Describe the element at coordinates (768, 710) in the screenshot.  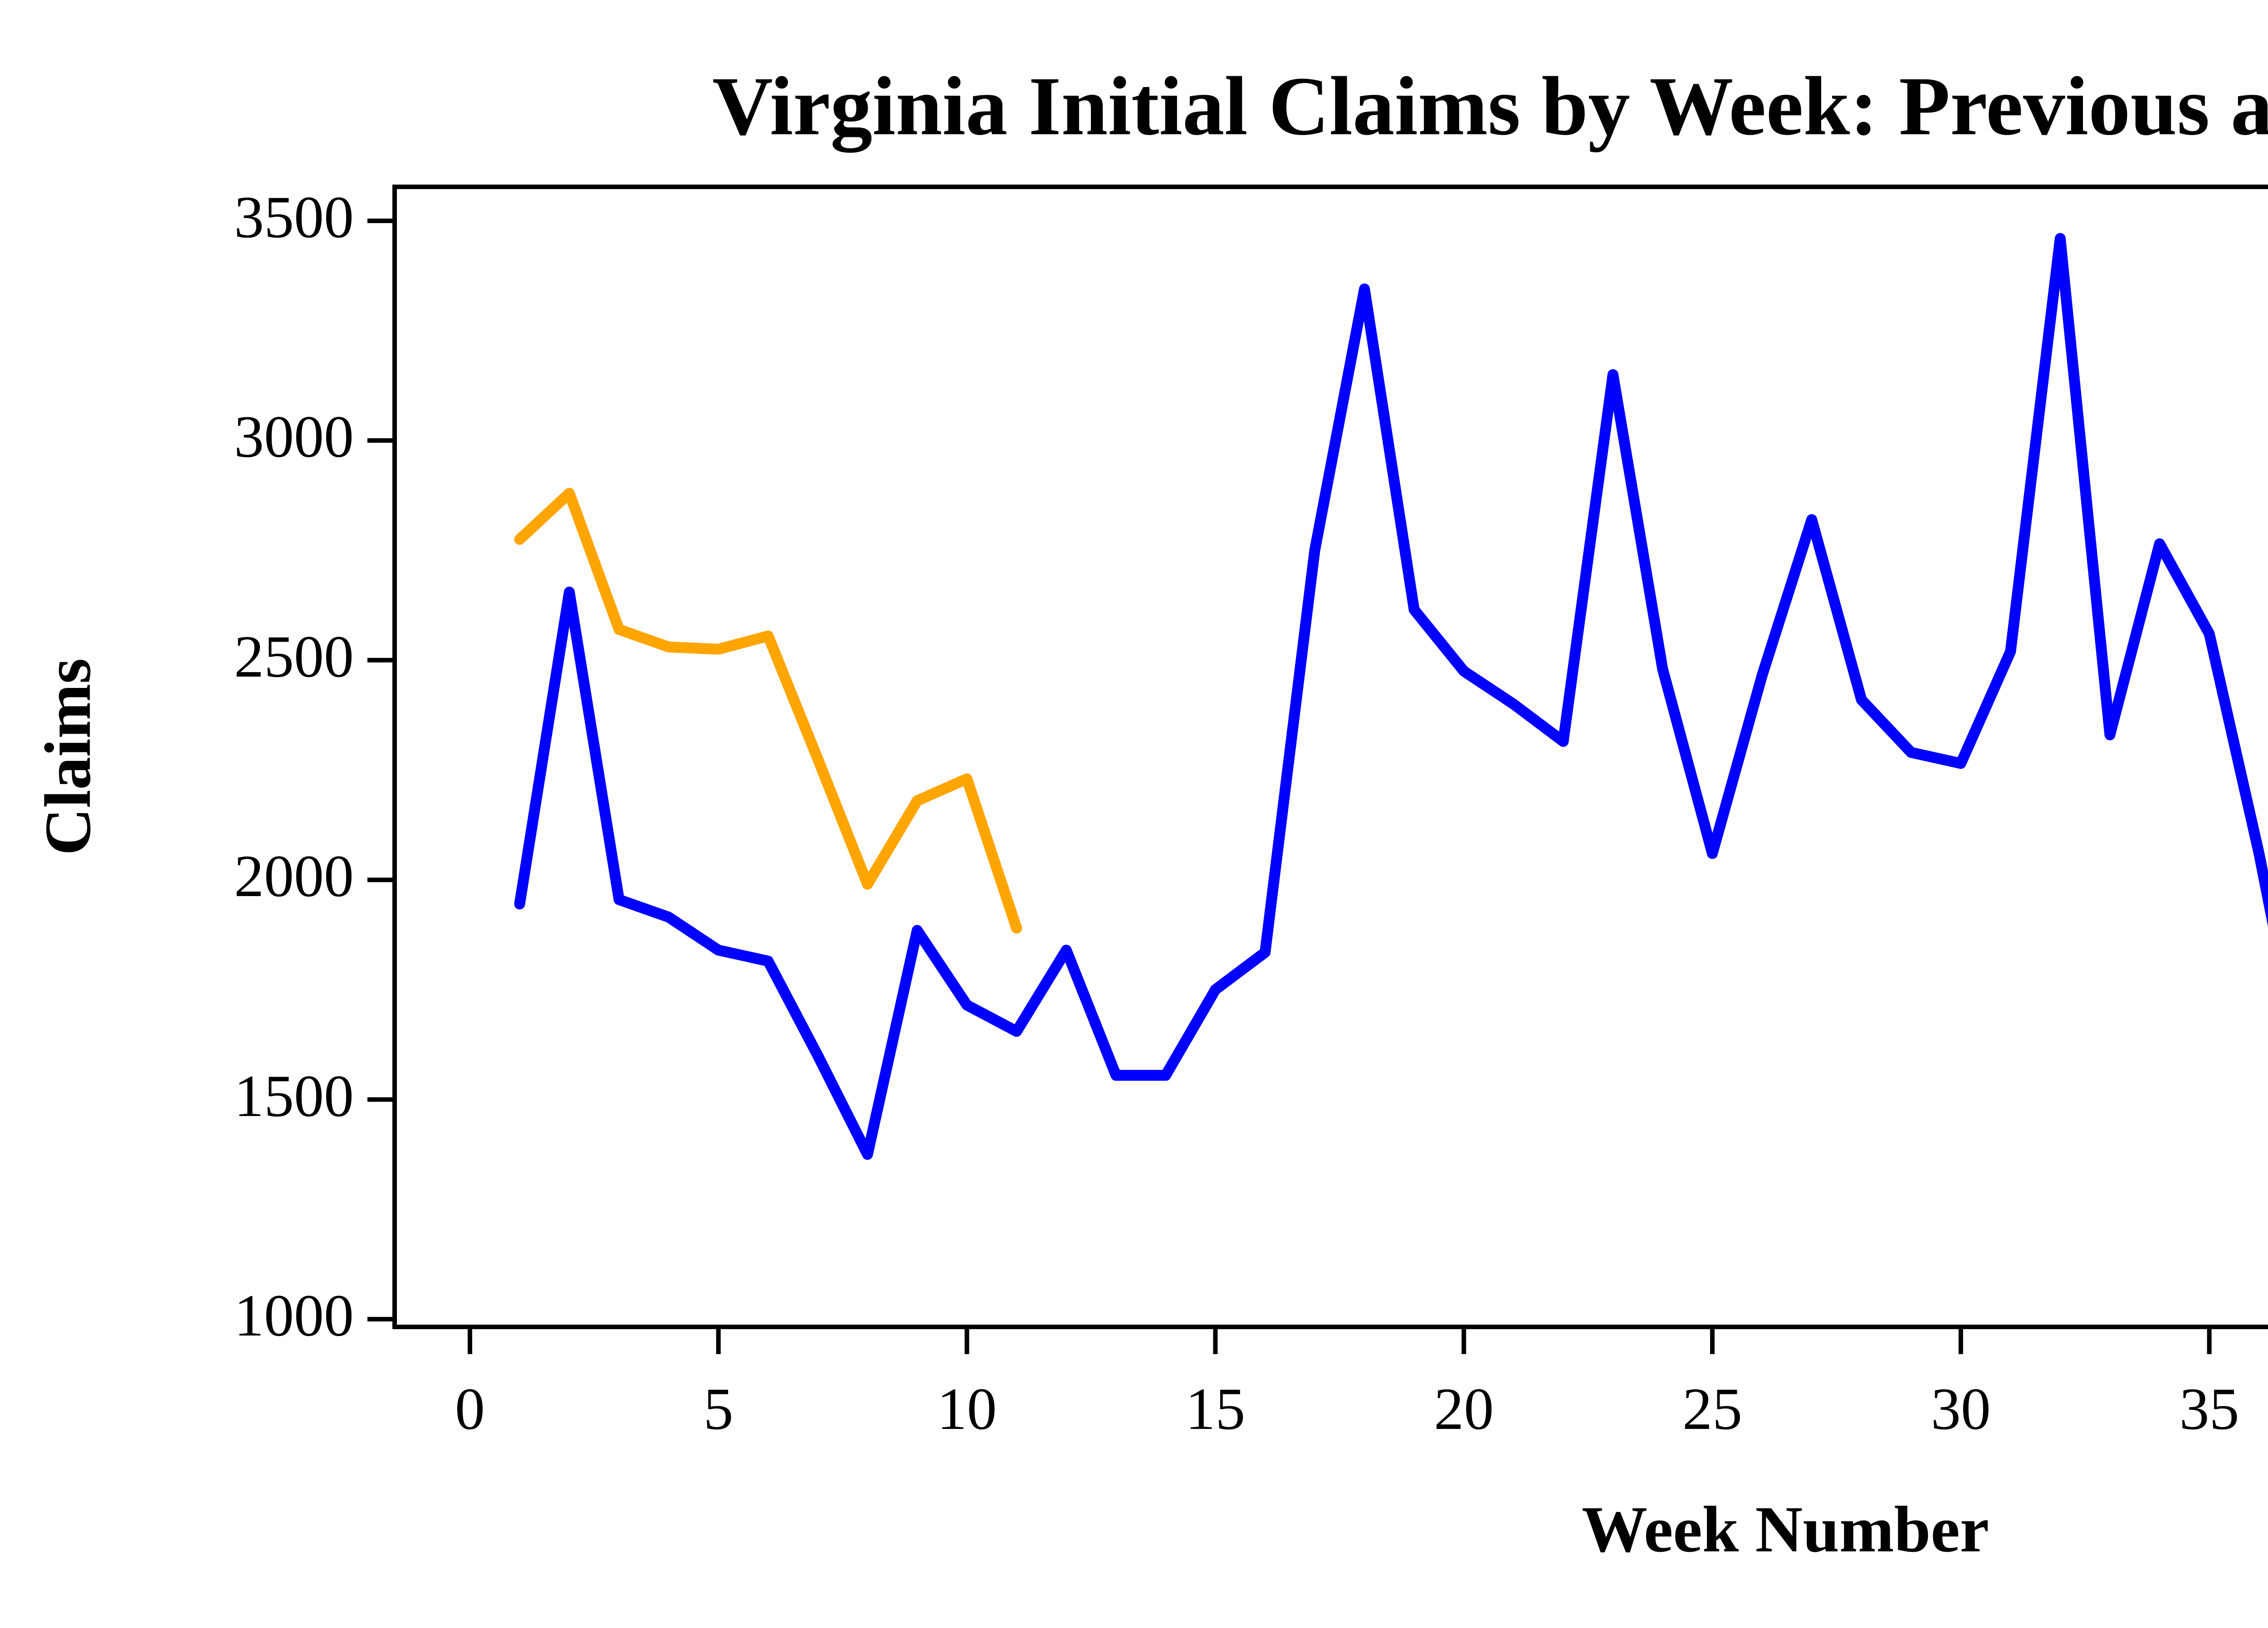
I see `this-year-claims-line` at that location.